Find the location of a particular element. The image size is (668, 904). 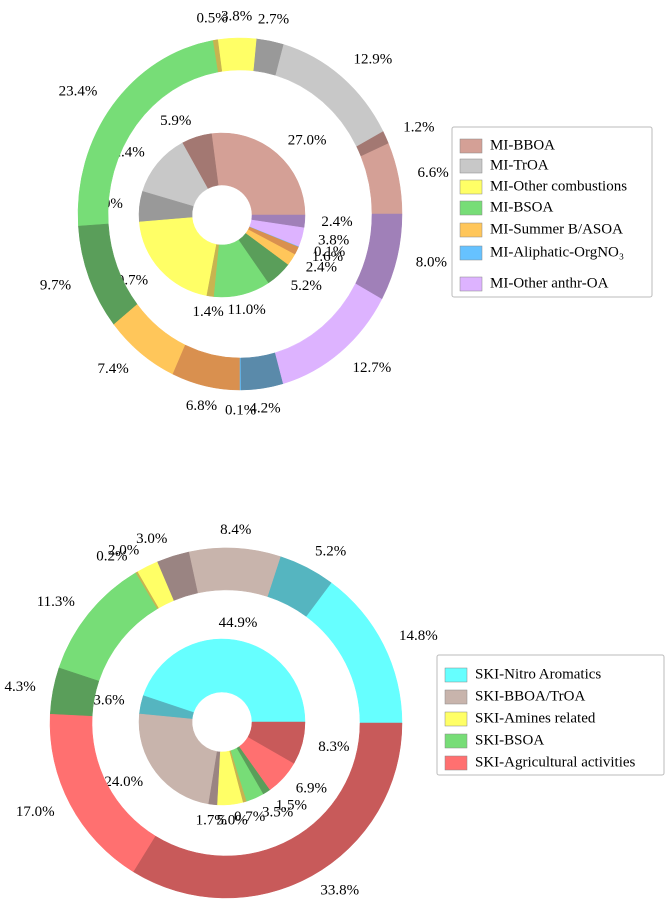

slice-label: 4.3% is located at coordinates (19, 687).